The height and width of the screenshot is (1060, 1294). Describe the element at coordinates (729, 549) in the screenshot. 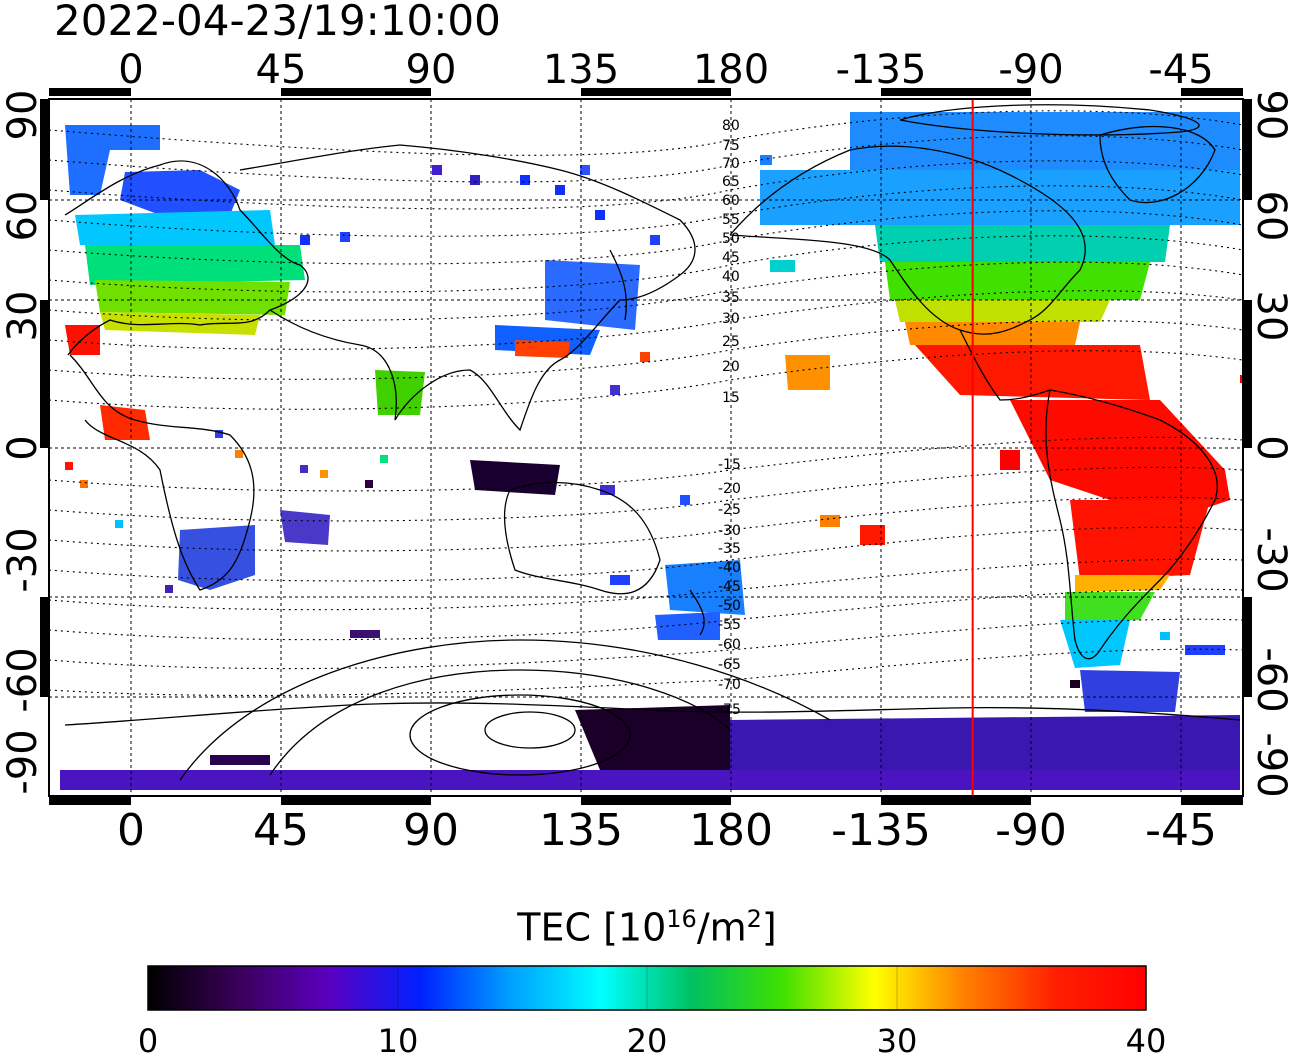

I see `contour-label: -35` at that location.